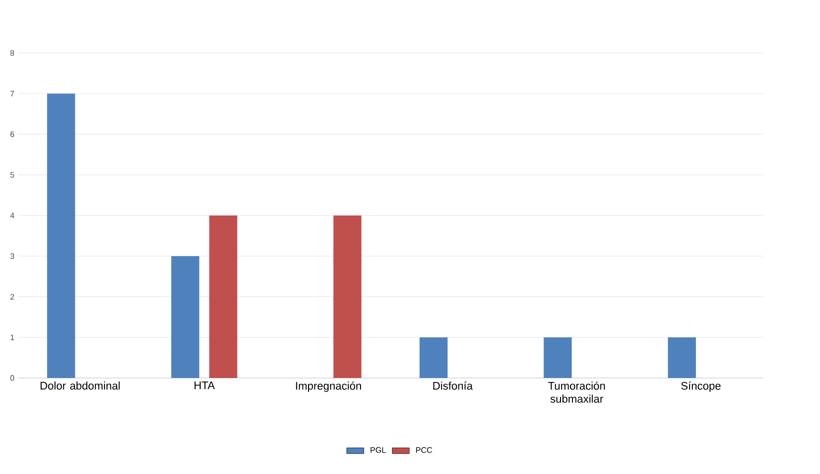  Describe the element at coordinates (576, 392) in the screenshot. I see `x-tick-label: Tumoración submaxilar` at that location.